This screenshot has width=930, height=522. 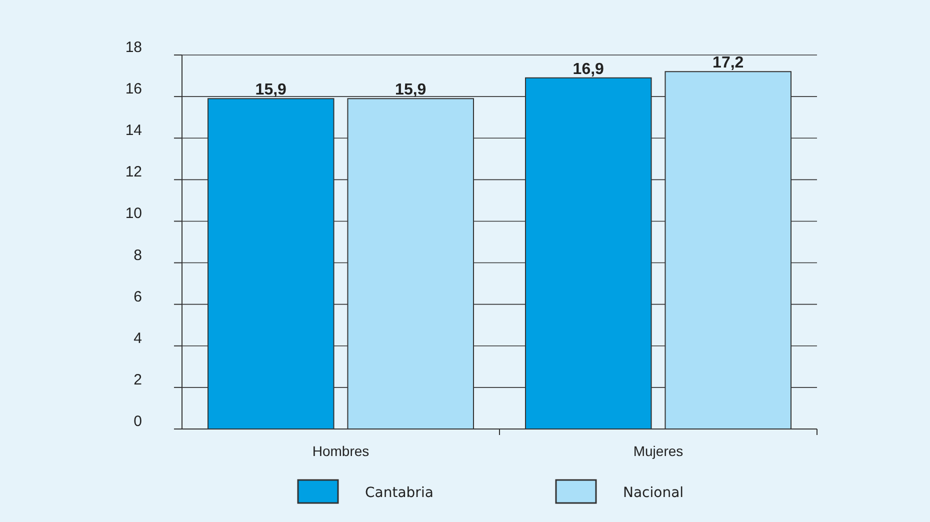 I want to click on data-label: 16,9, so click(x=588, y=69).